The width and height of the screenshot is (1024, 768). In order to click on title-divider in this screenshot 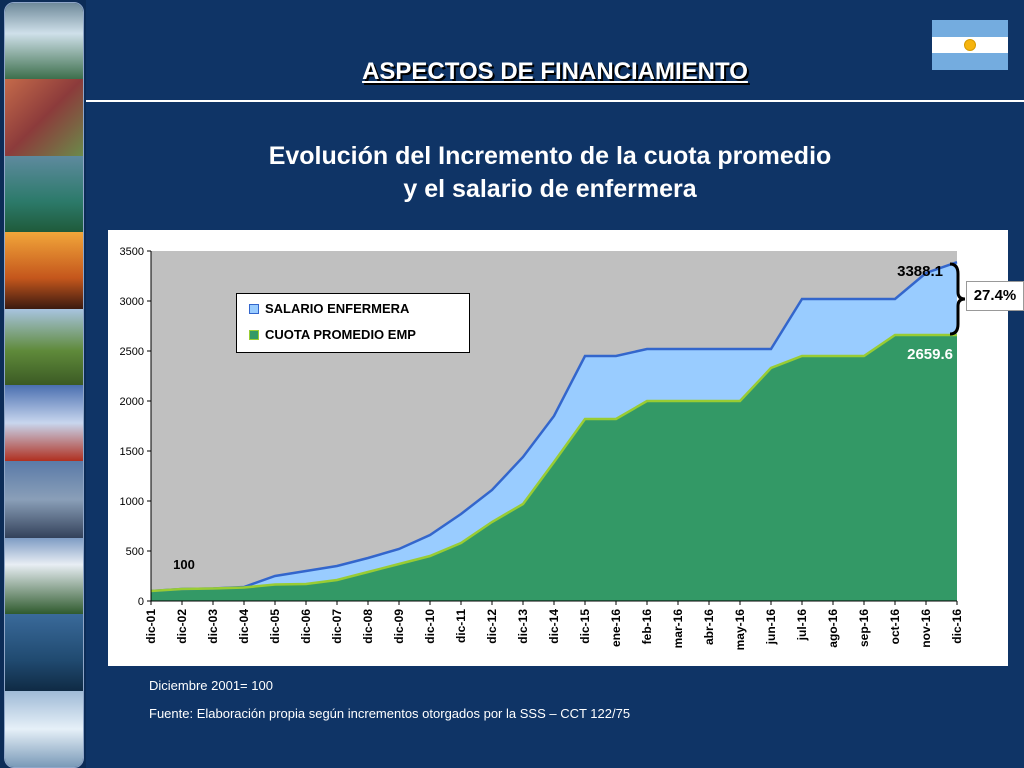, I will do `click(555, 101)`.